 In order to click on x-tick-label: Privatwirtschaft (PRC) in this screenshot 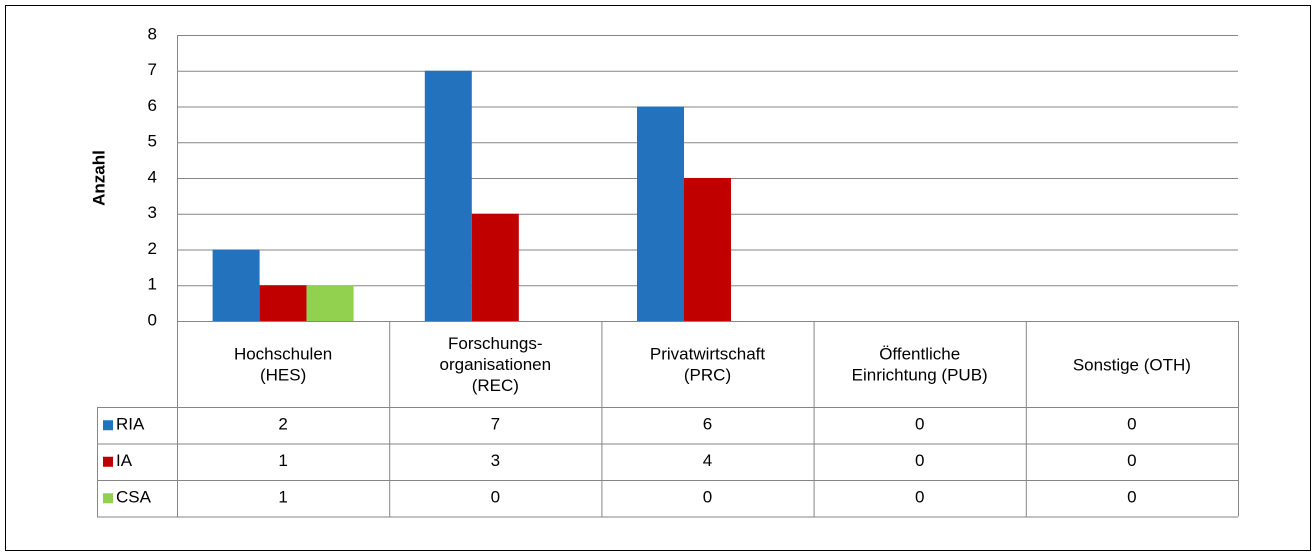, I will do `click(708, 365)`.